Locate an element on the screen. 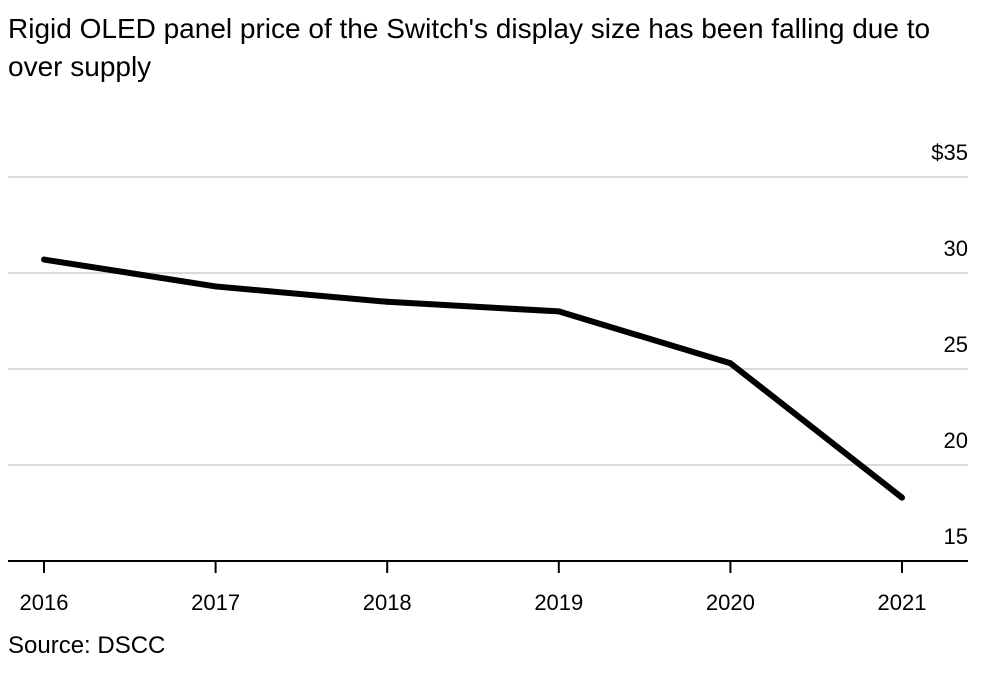 The image size is (992, 684). data-point-2016 is located at coordinates (44, 259).